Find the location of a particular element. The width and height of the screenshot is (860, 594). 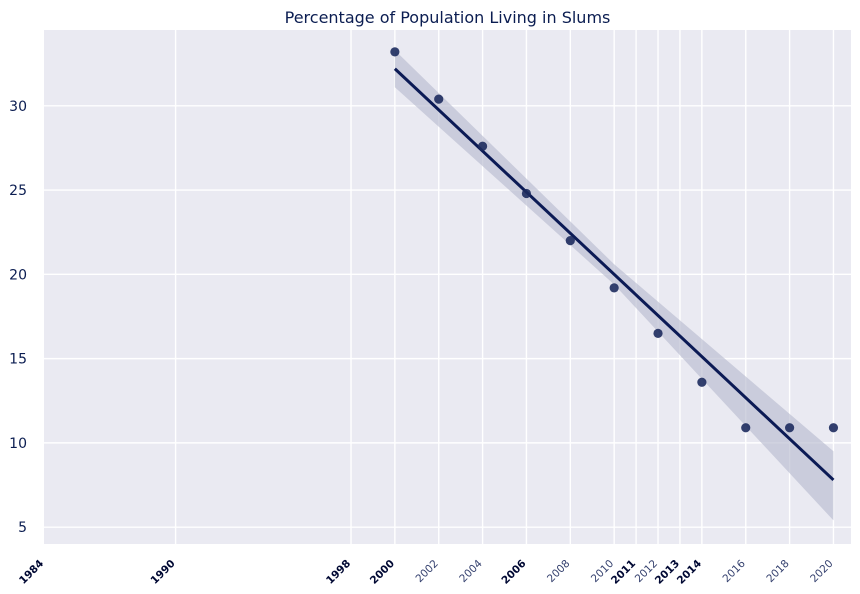

x-tick-label: 2008 is located at coordinates (558, 571).